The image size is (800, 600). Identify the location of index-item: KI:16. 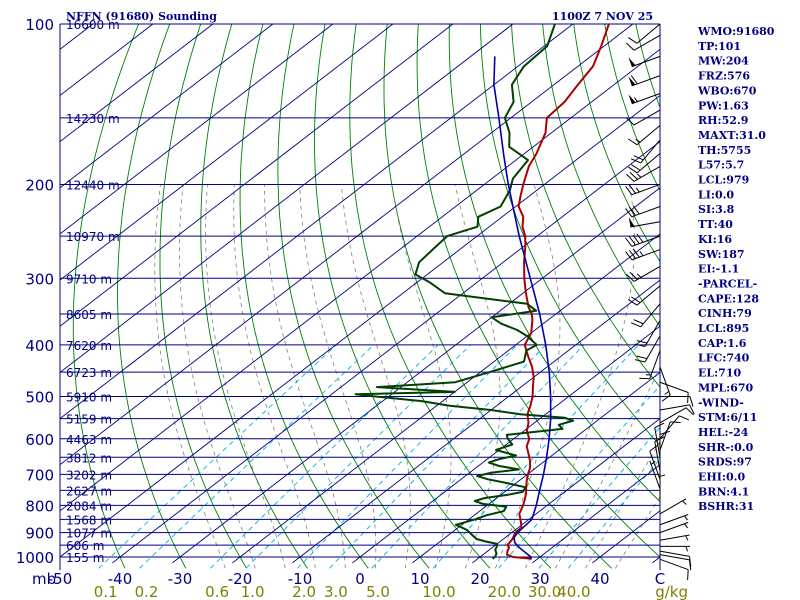
(715, 239).